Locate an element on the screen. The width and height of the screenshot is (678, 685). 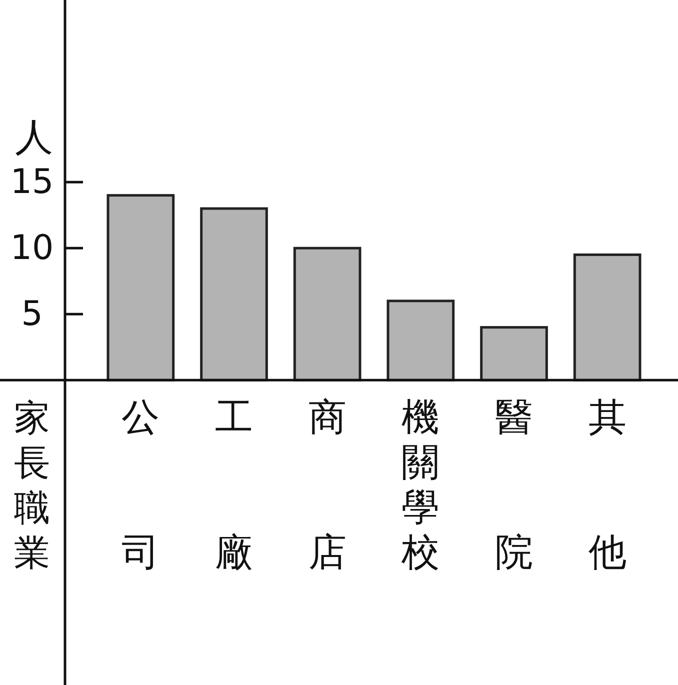
category-label: 醫院 is located at coordinates (514, 484).